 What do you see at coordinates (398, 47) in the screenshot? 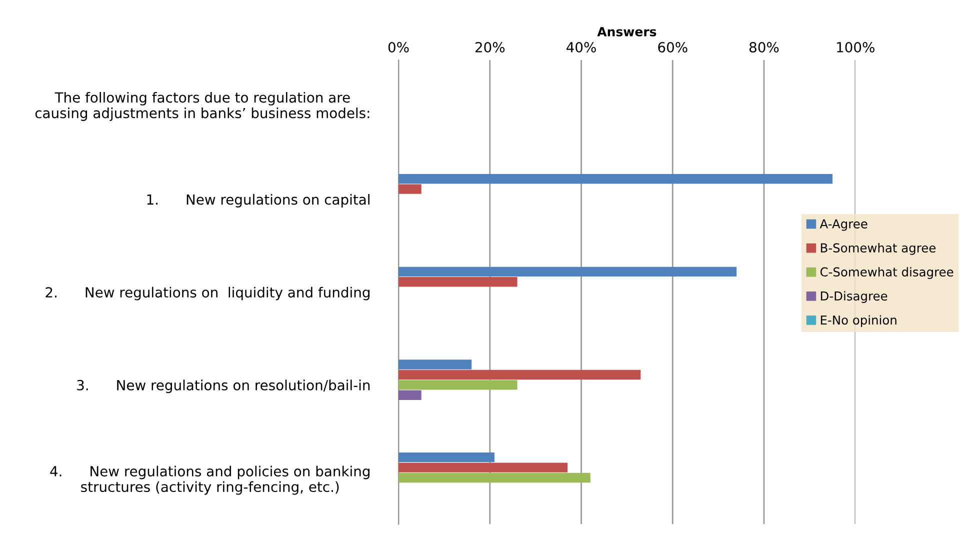
I see `x-tick-label: 0%` at bounding box center [398, 47].